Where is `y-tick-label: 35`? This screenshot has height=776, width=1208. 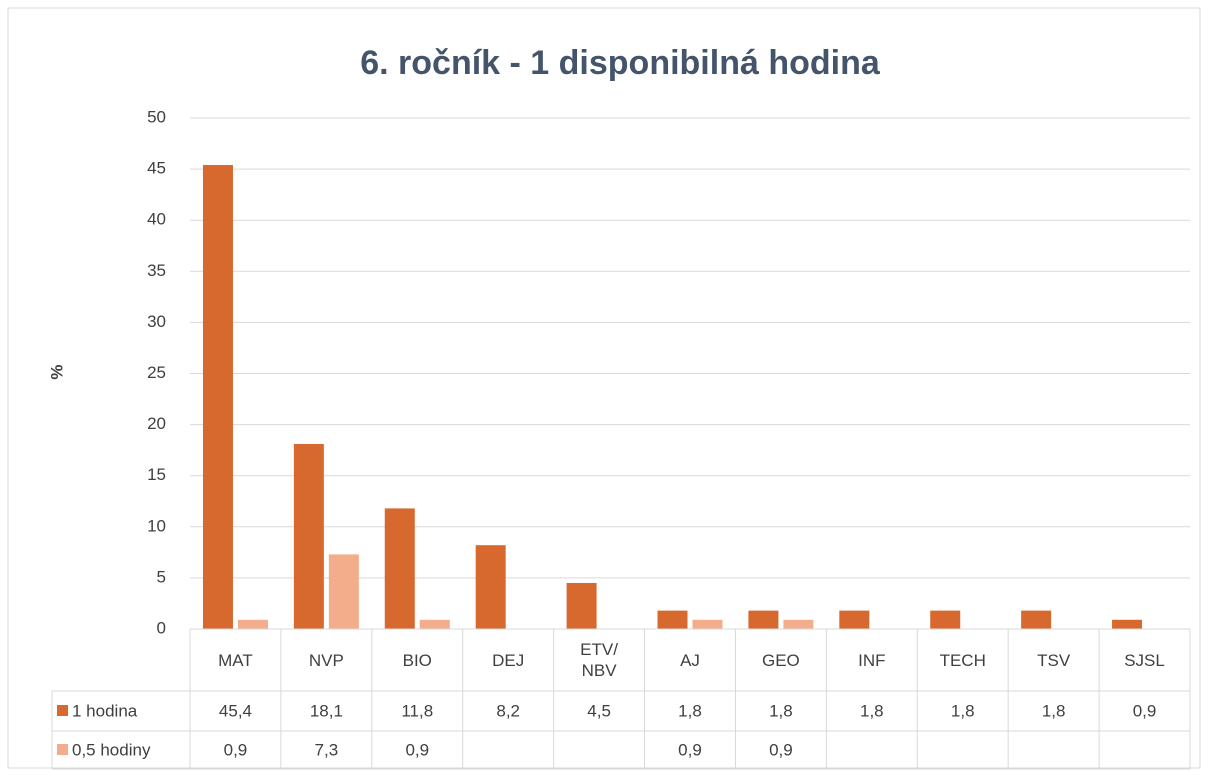
y-tick-label: 35 is located at coordinates (156, 270).